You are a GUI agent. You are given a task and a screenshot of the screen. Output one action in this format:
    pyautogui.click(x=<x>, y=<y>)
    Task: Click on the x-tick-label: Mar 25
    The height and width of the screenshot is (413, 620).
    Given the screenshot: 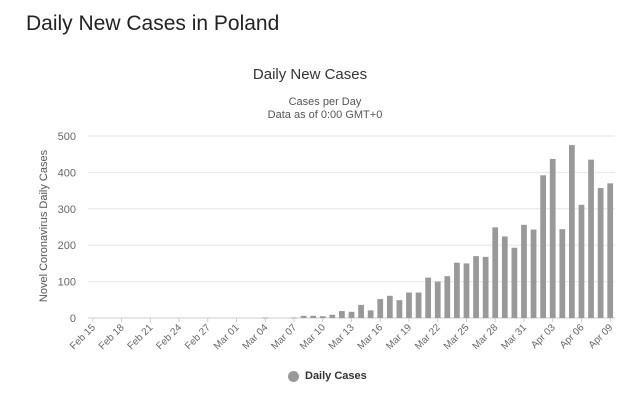 What is the action you would take?
    pyautogui.click(x=457, y=337)
    